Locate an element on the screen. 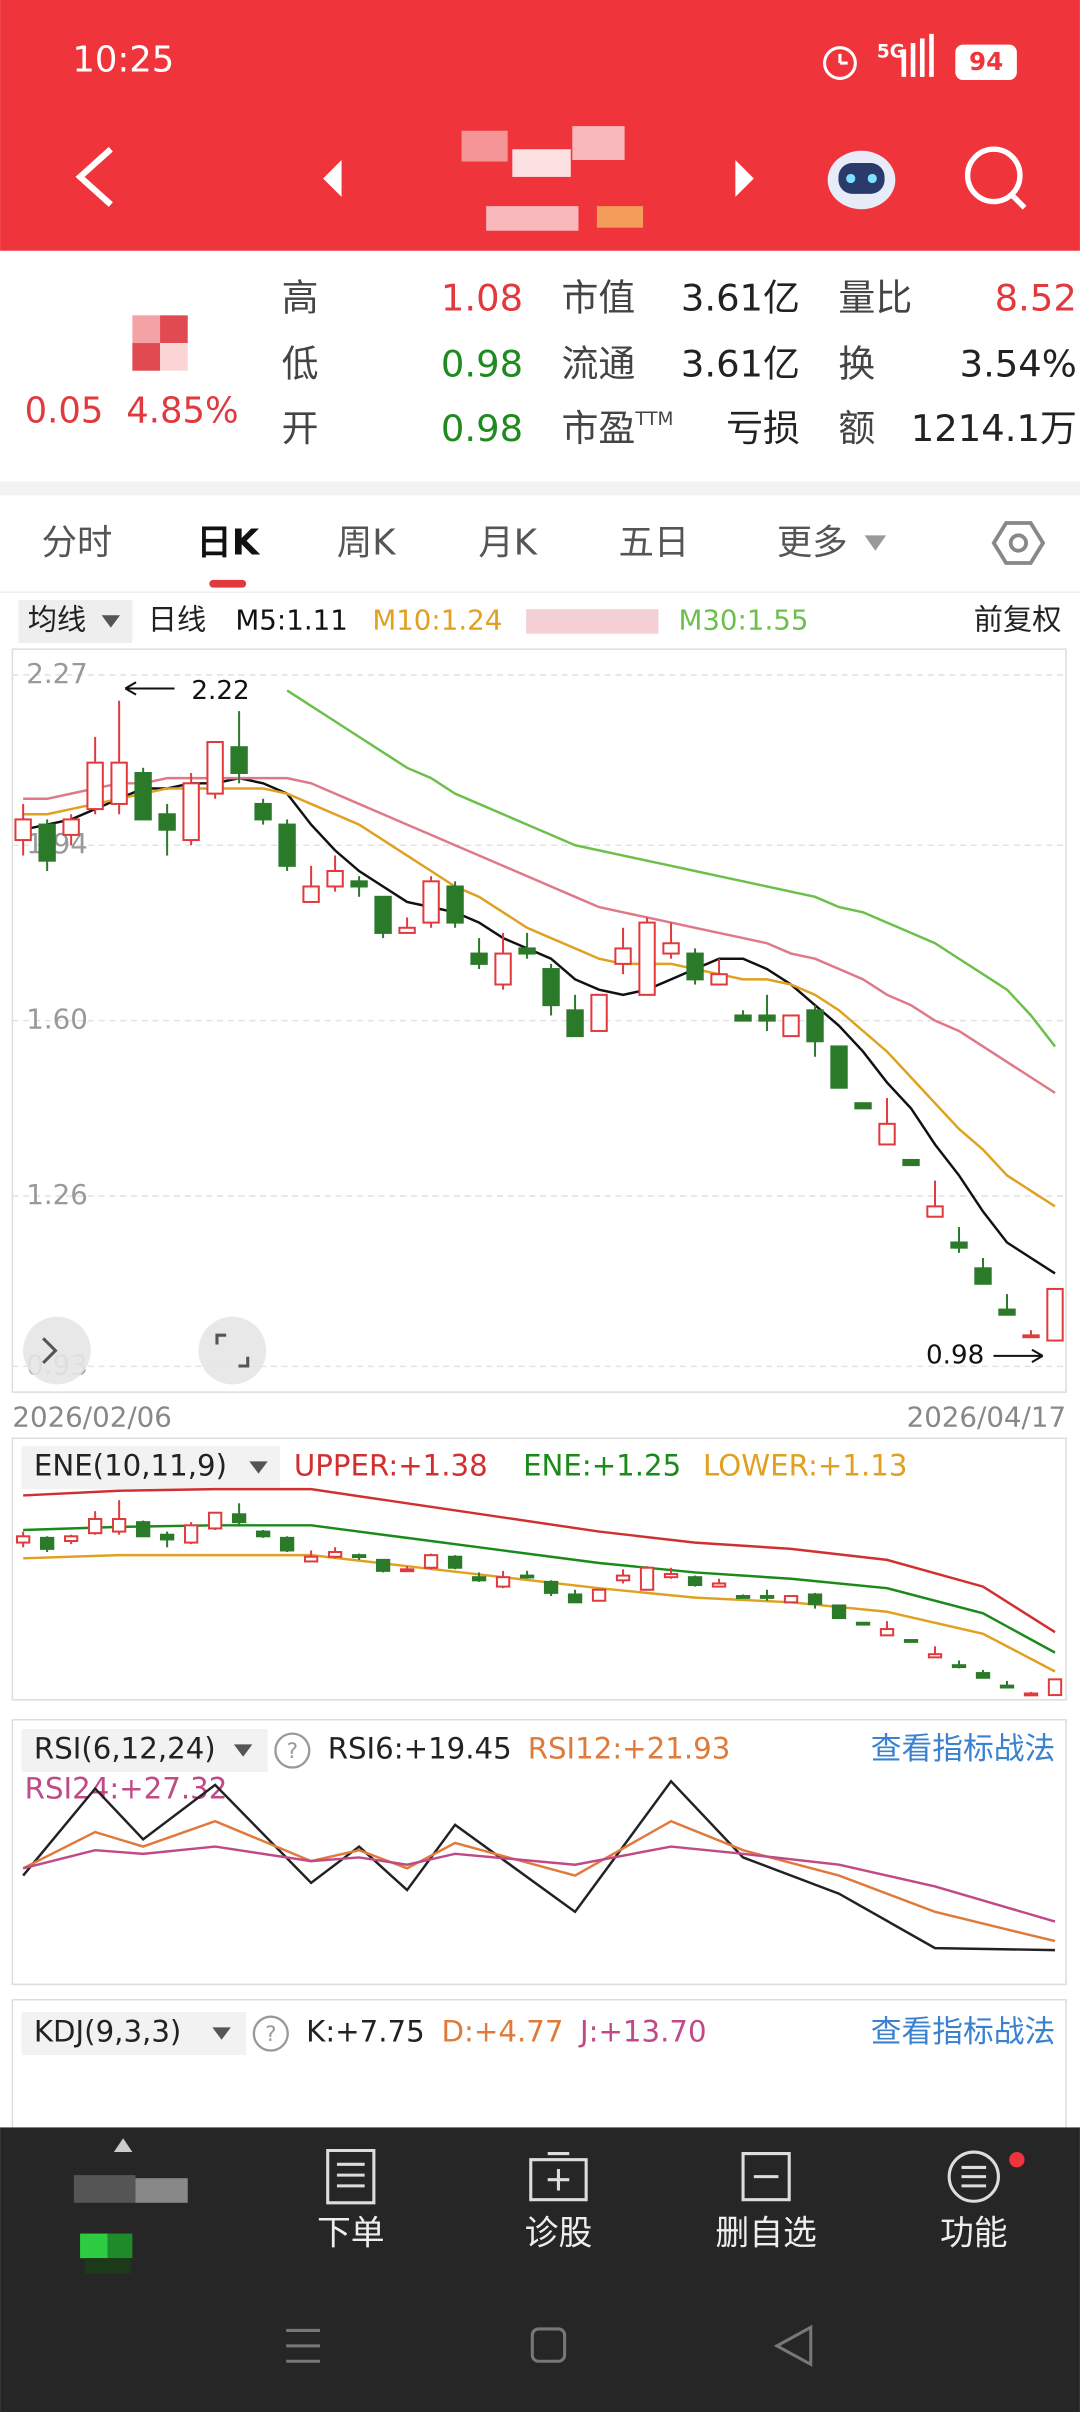 The width and height of the screenshot is (1080, 2412). tab: 周K is located at coordinates (366, 543).